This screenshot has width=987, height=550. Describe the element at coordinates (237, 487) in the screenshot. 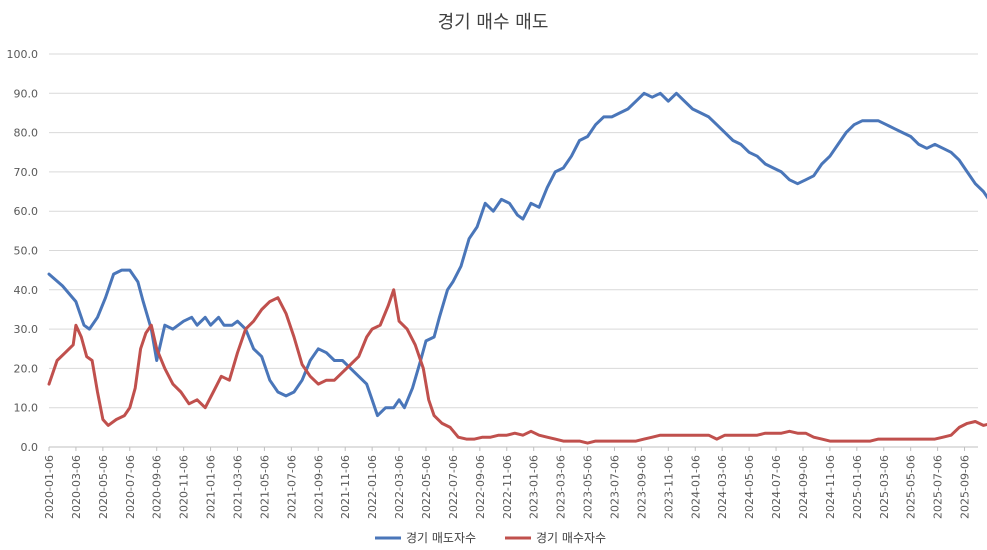

I see `x-tick-label: 2021-03-06` at that location.